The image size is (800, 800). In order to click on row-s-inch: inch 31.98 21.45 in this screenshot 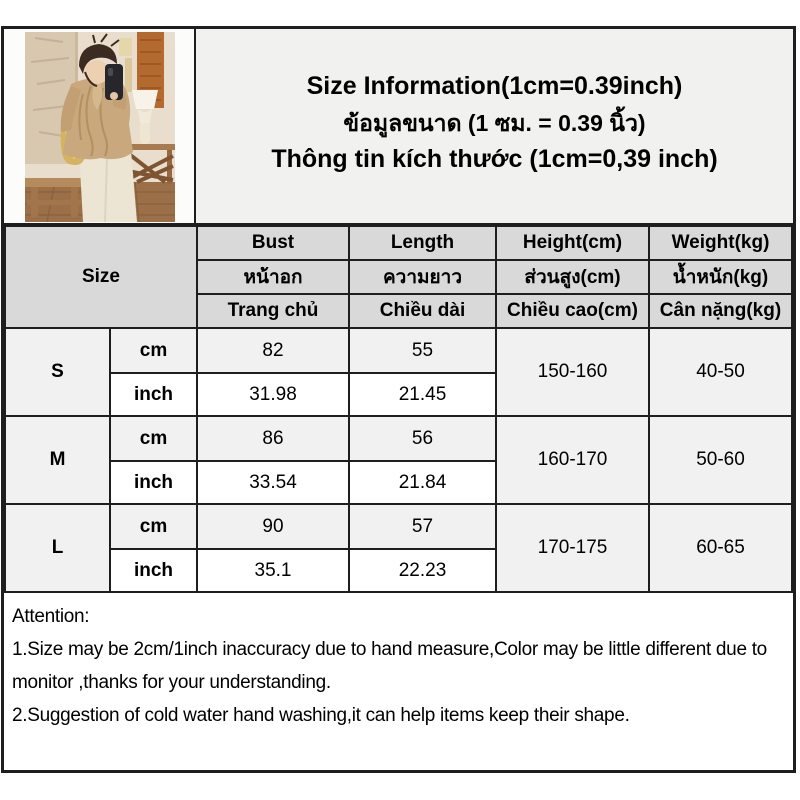, I will do `click(398, 394)`.